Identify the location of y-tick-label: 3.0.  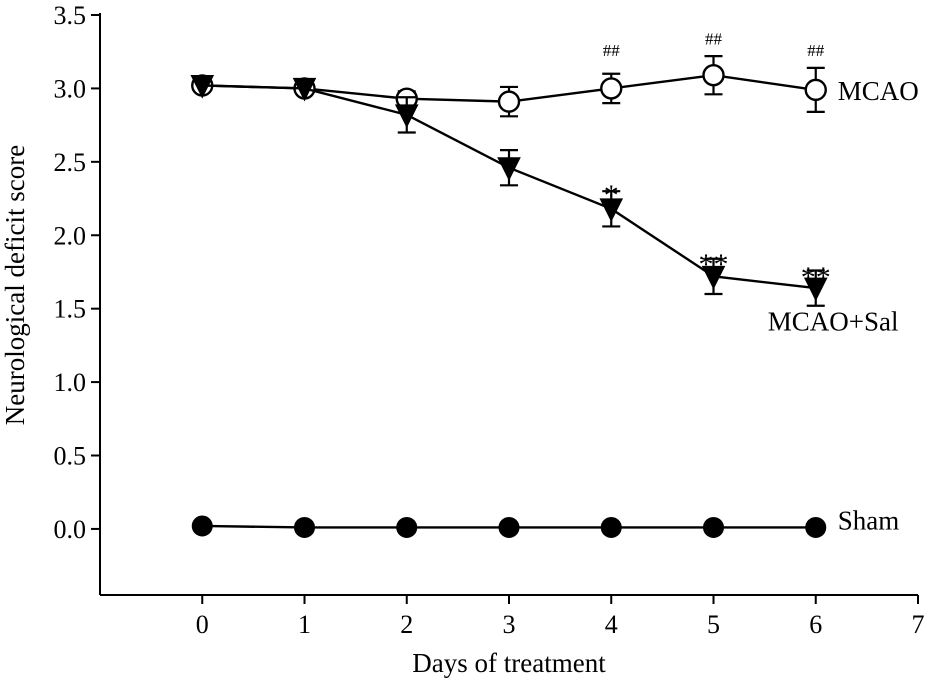
(70, 88).